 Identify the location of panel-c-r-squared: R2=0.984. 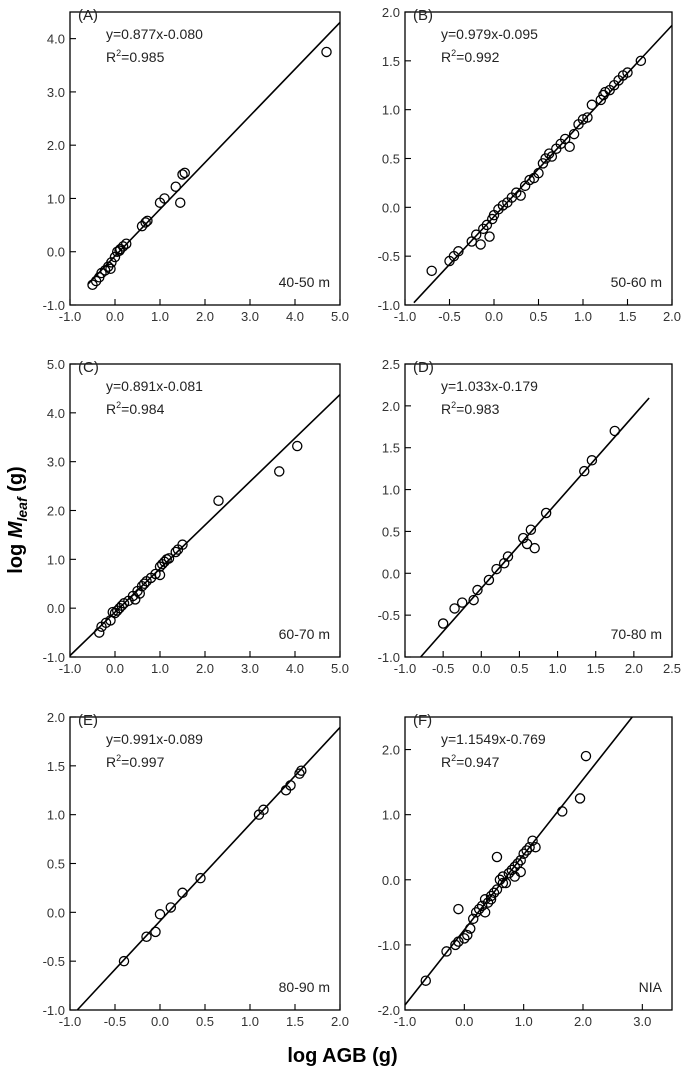
(135, 408).